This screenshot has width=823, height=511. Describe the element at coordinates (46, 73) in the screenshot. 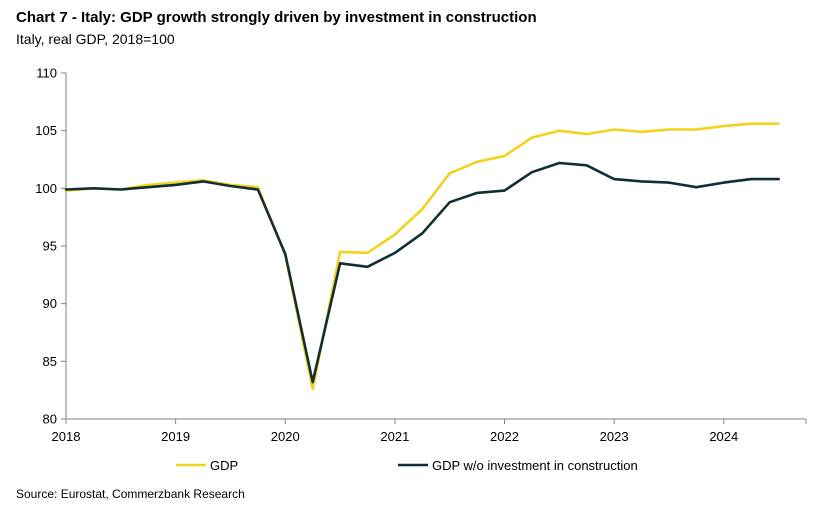

I see `y-tick-label: 110` at that location.